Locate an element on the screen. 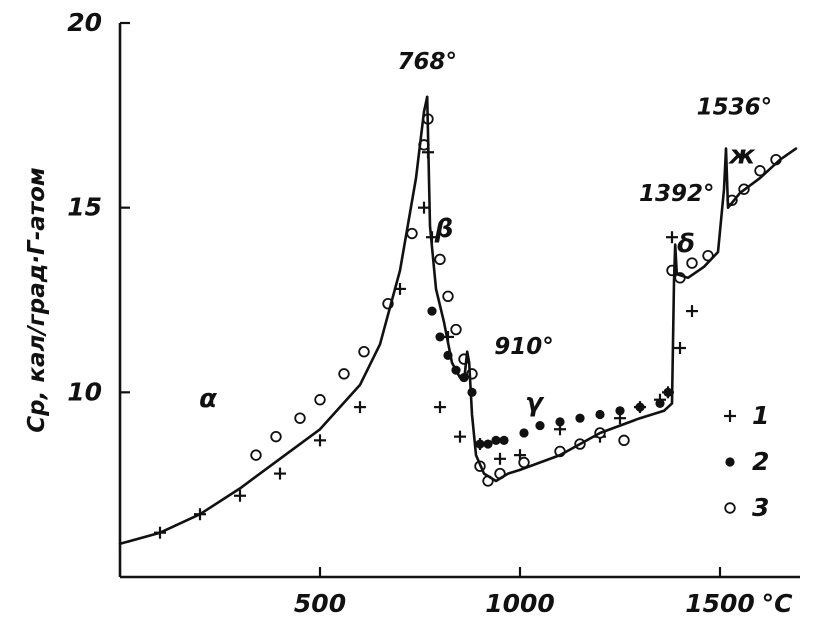 This screenshot has height=626, width=814. x-tick-label: 500 is located at coordinates (320, 603).